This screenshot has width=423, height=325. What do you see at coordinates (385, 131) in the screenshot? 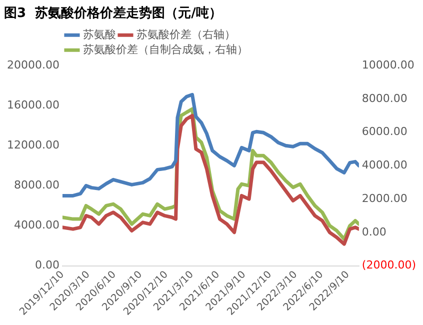
I see `y2-tick-label: 6000.00` at bounding box center [385, 131].